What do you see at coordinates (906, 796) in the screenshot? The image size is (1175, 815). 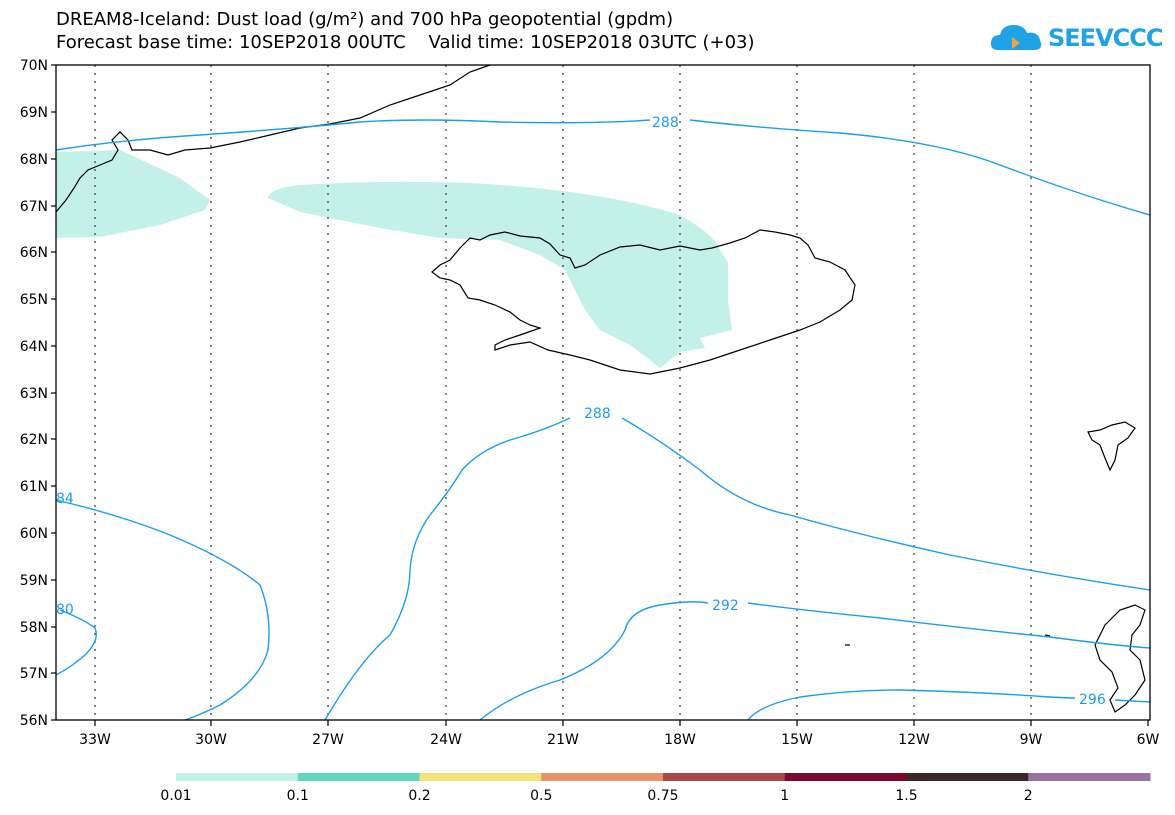 I see `colorbar-label: 1.5` at bounding box center [906, 796].